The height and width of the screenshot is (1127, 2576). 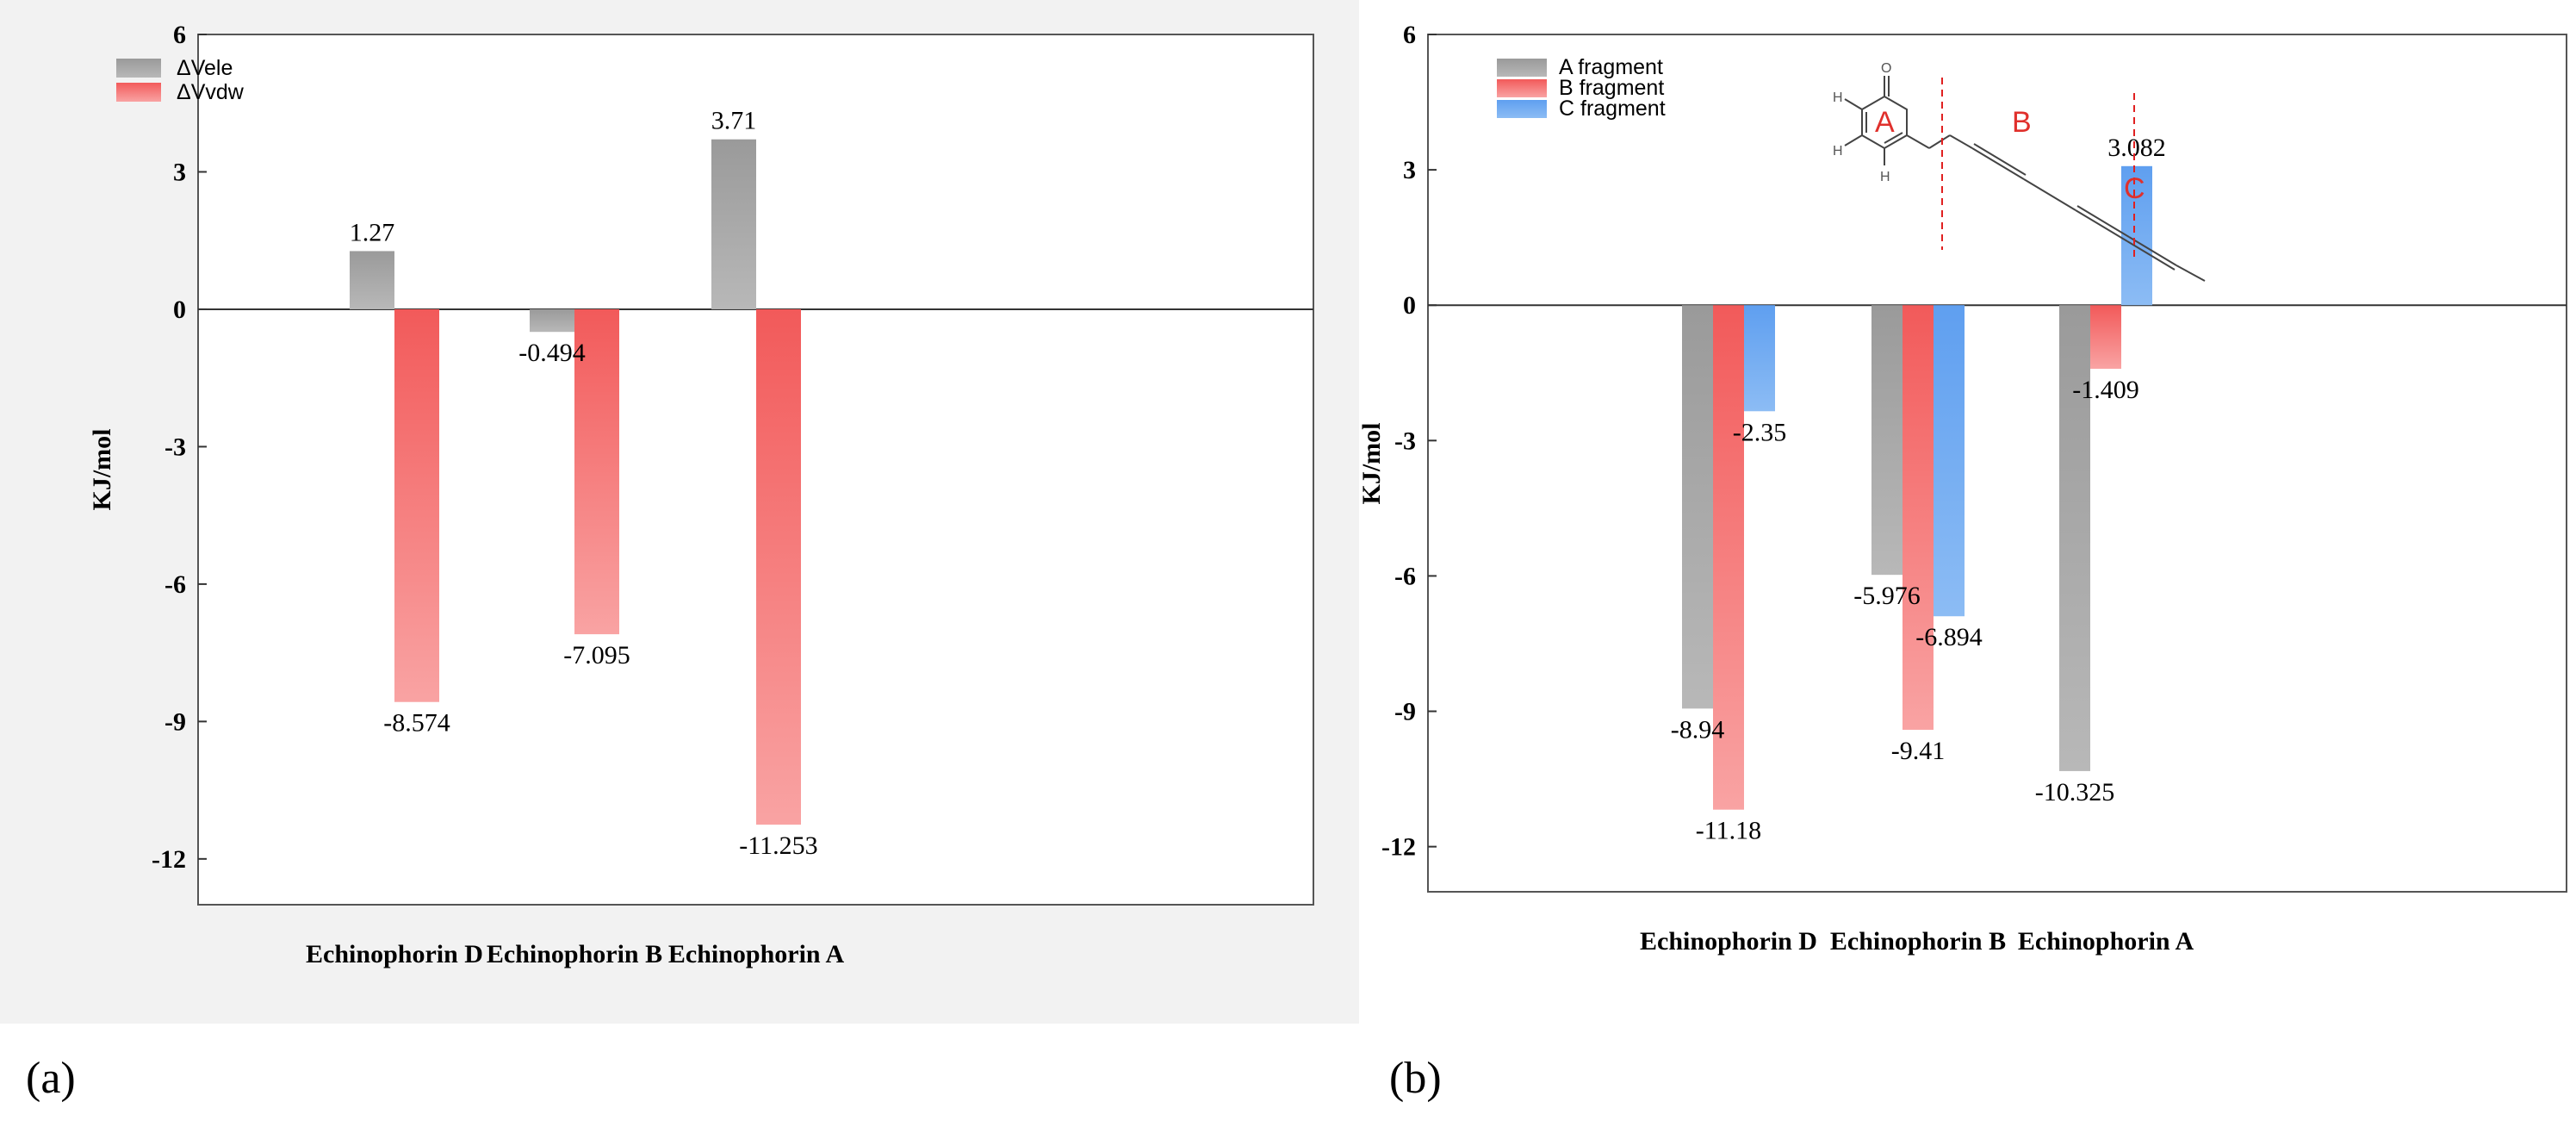 I want to click on fragment-label-b: B, so click(x=2022, y=122).